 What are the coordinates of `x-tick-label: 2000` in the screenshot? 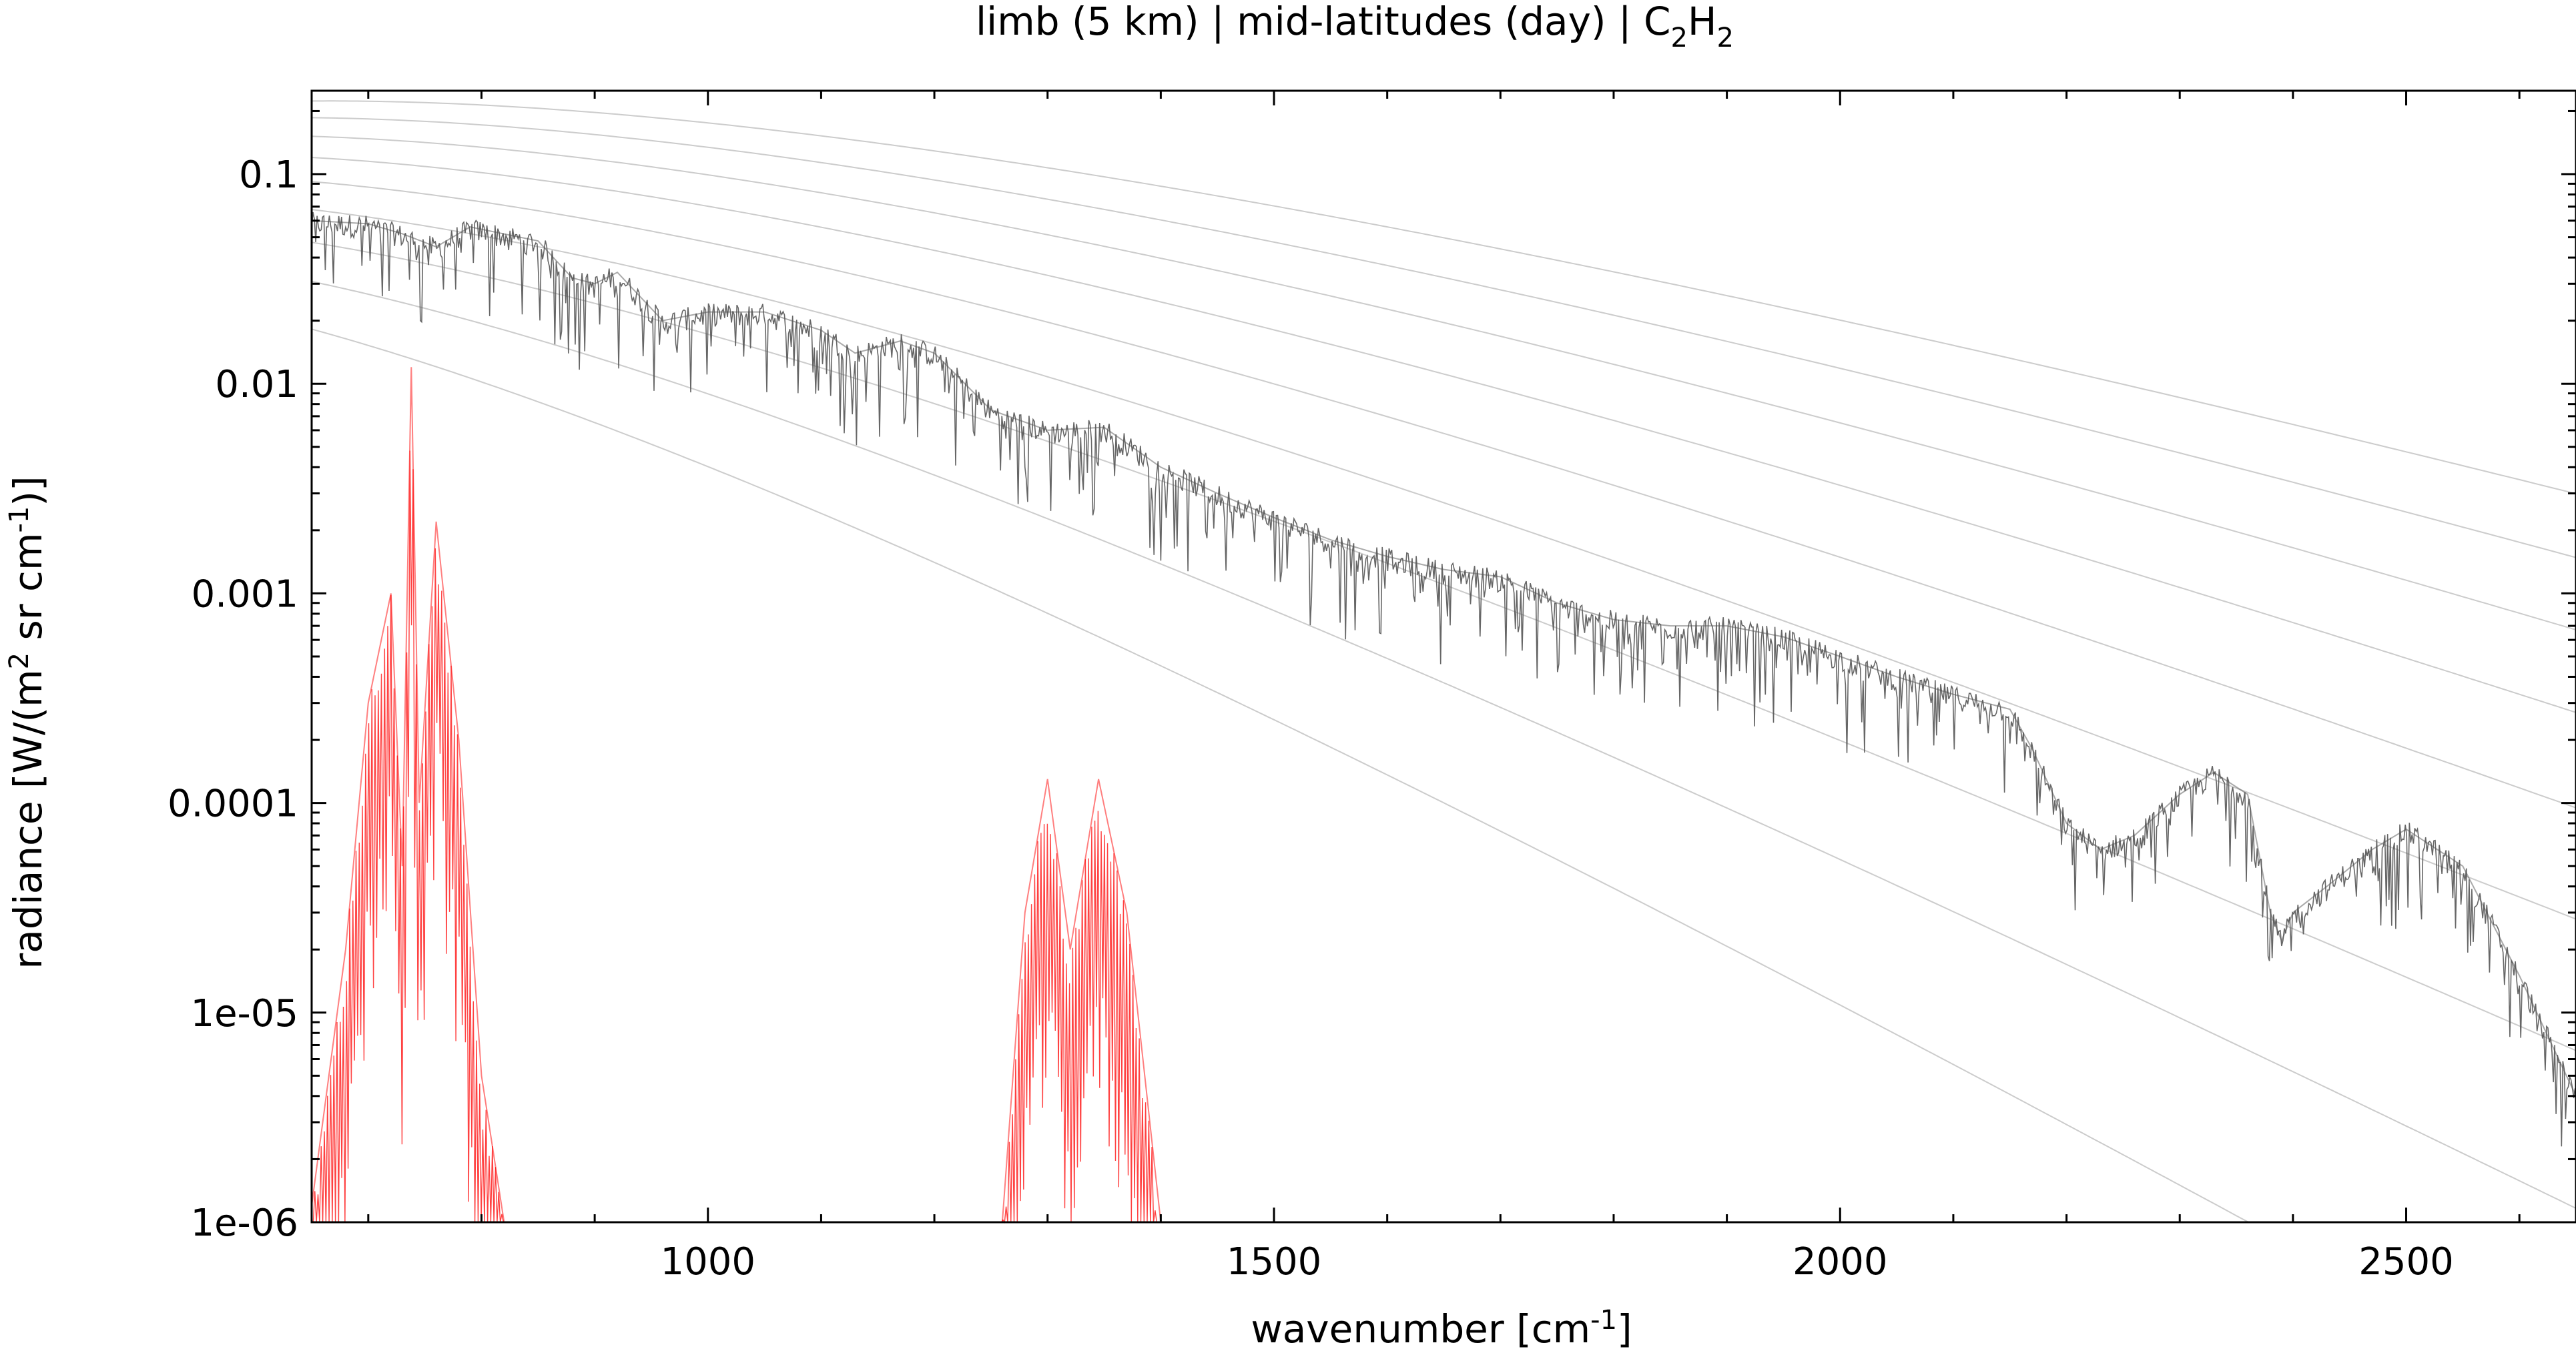 It's located at (1840, 1262).